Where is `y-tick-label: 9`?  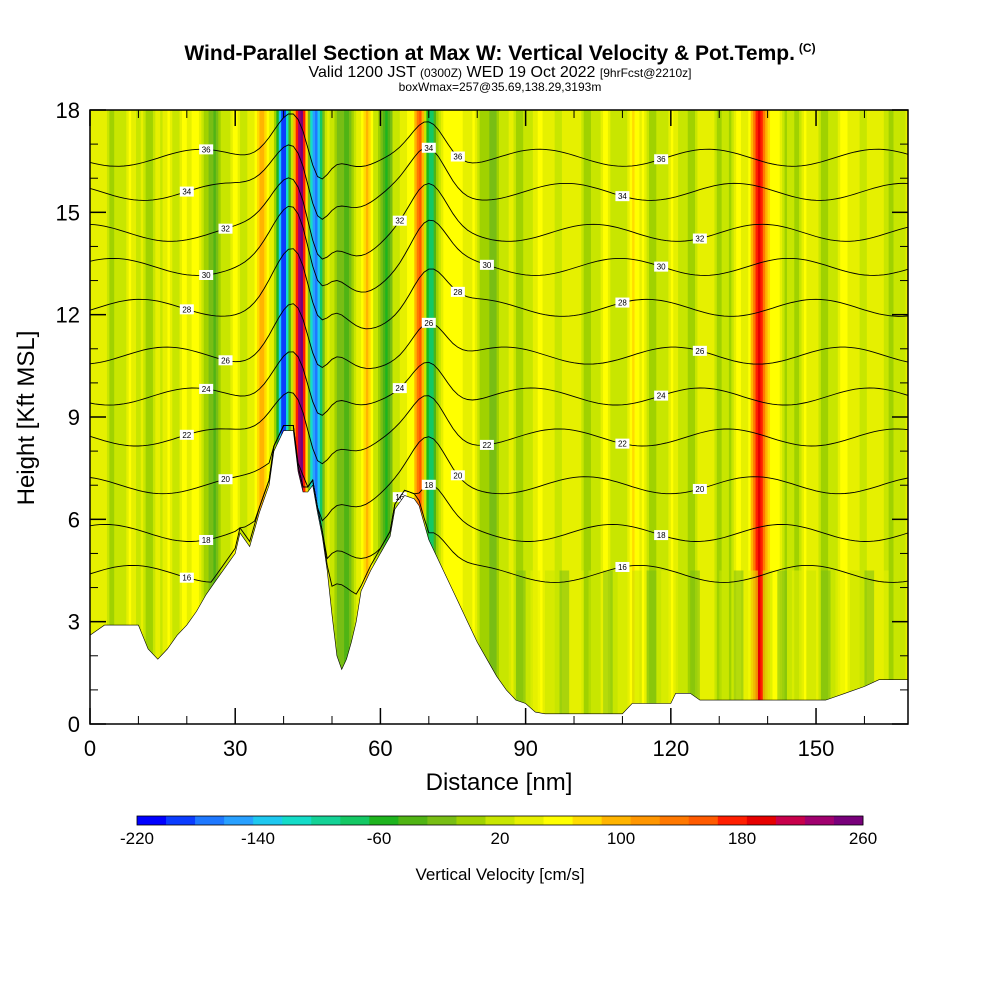
y-tick-label: 9 is located at coordinates (74, 417).